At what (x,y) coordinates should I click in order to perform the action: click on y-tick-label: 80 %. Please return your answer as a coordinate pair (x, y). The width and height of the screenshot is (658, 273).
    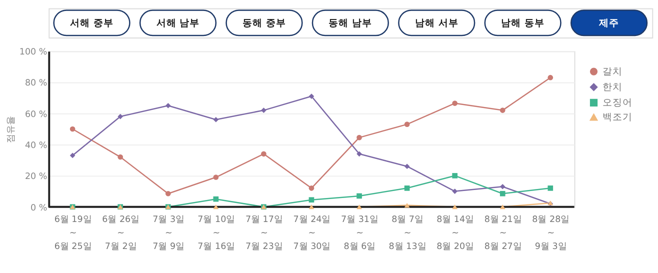
    Looking at the image, I should click on (36, 83).